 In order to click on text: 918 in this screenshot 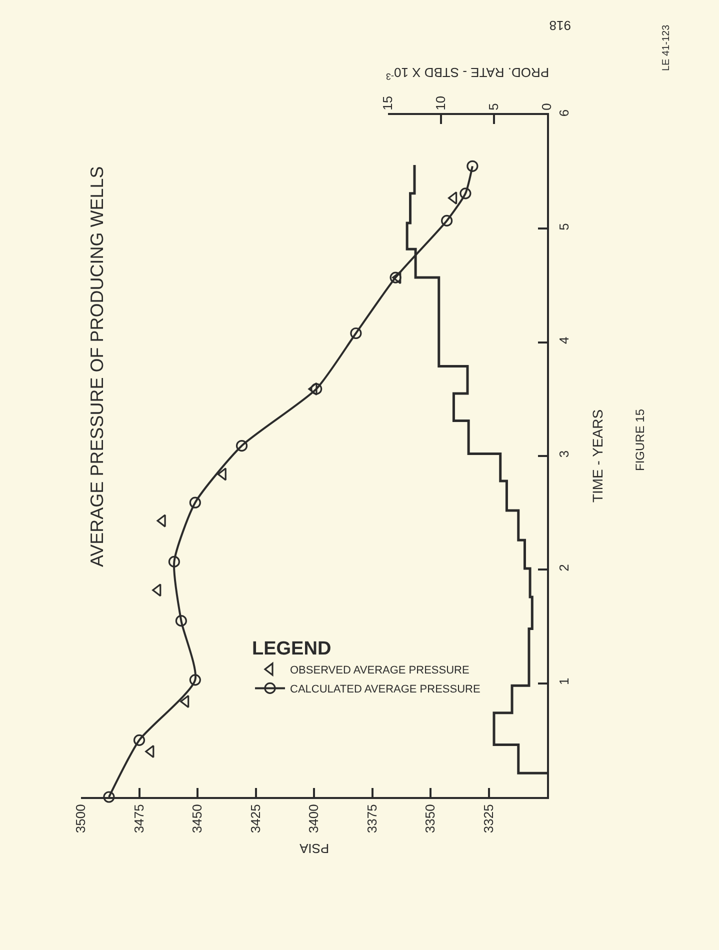, I will do `click(560, 25)`.